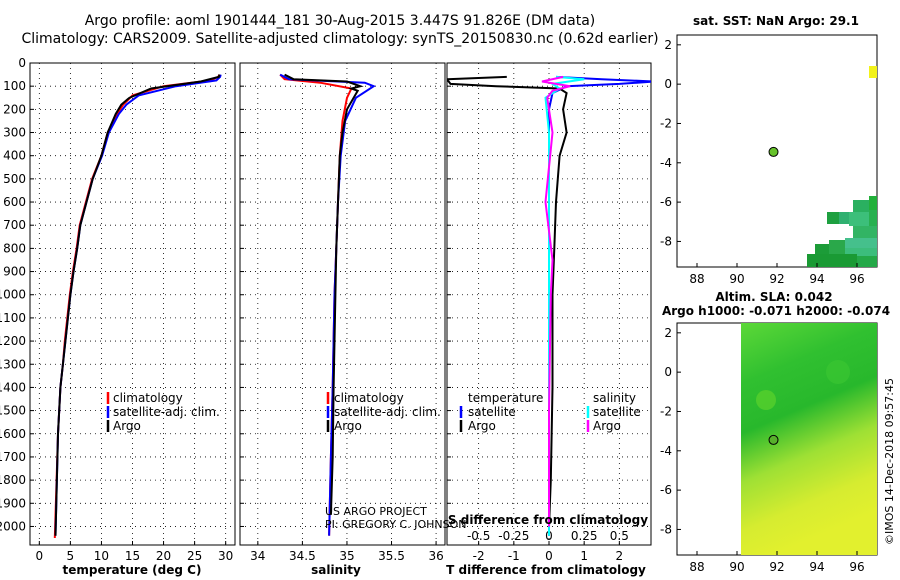 This screenshot has width=900, height=580. What do you see at coordinates (13, 480) in the screenshot?
I see `pressure-tick-label: 1800` at bounding box center [13, 480].